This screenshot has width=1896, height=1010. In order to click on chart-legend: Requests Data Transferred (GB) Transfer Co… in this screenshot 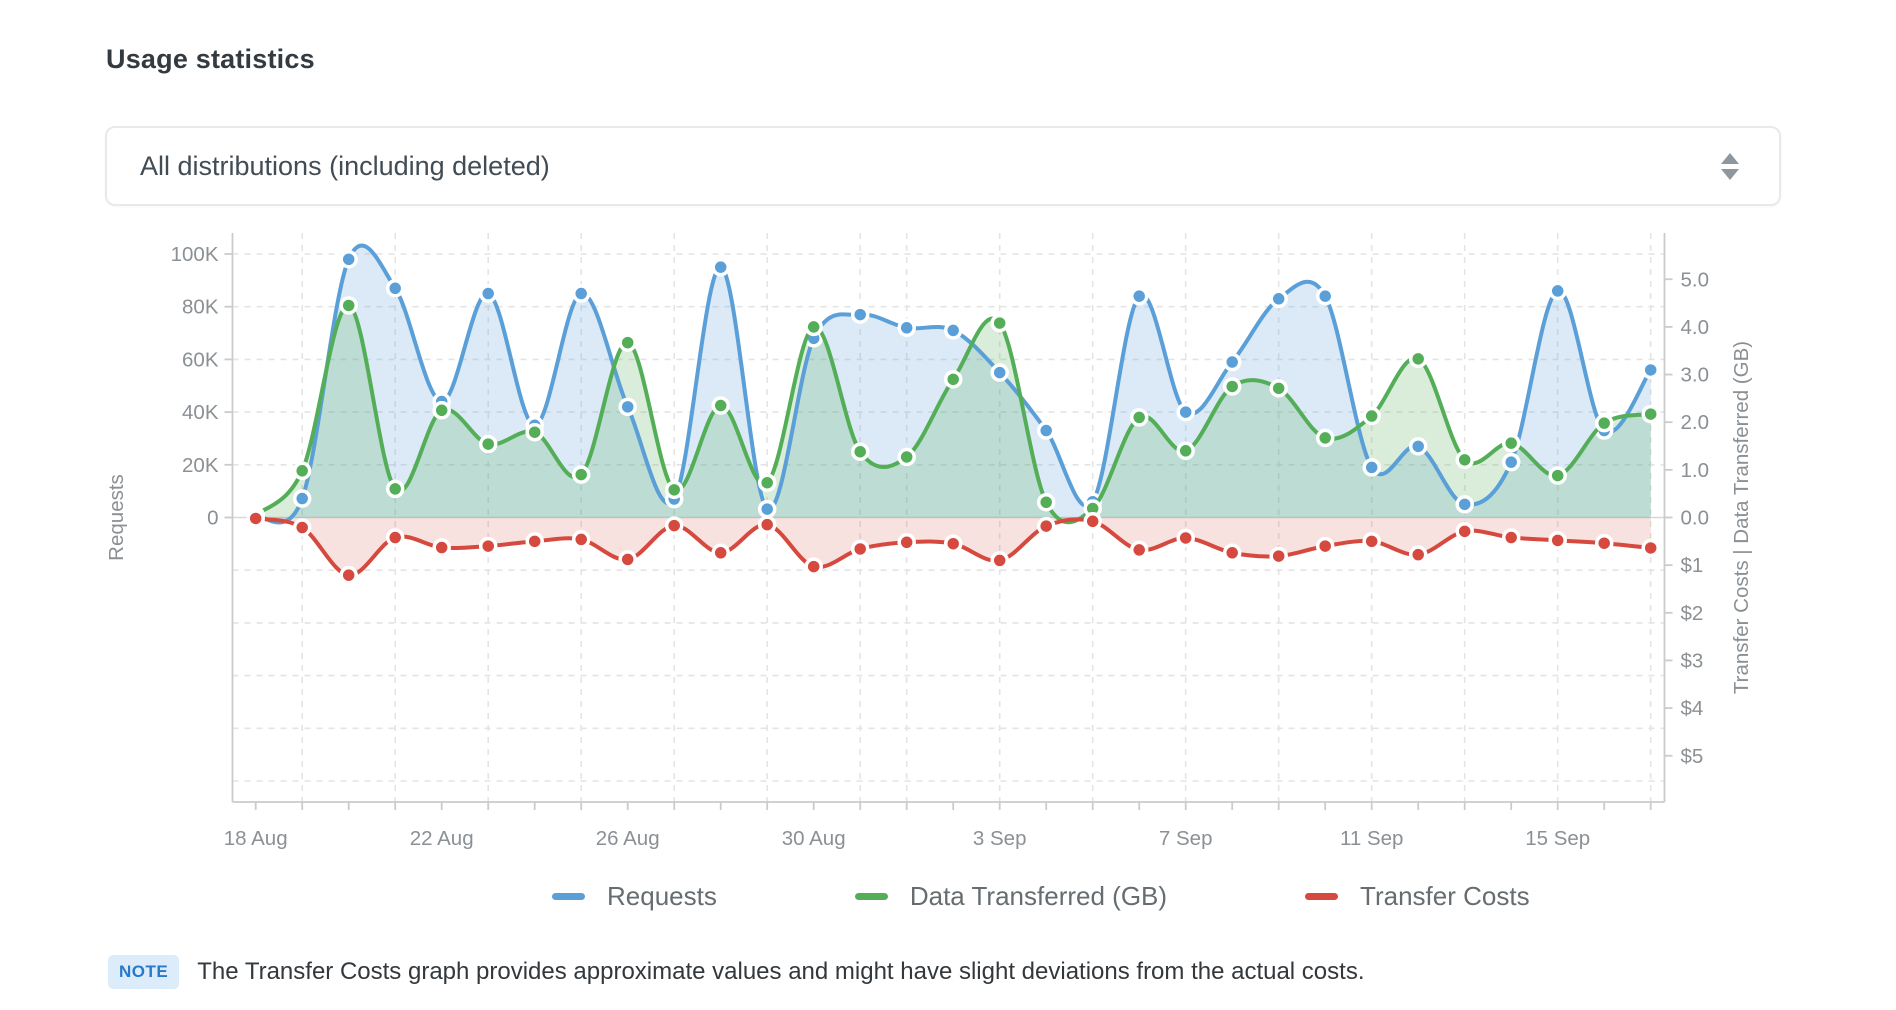, I will do `click(1041, 896)`.